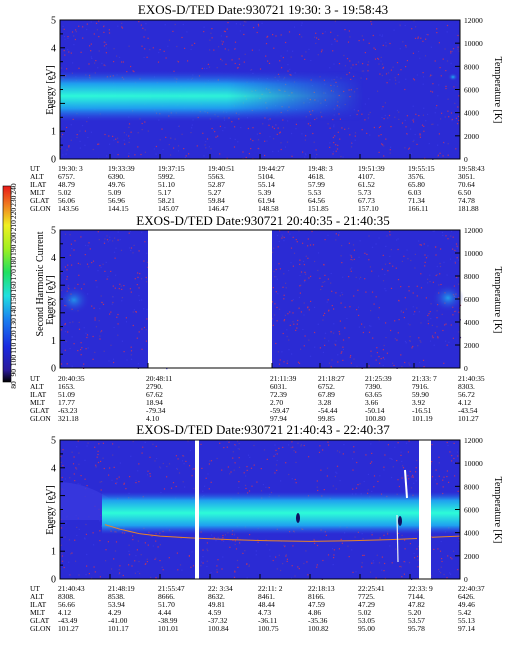 Image resolution: width=505 pixels, height=649 pixels. I want to click on orbit-value: -50.14, so click(375, 410).